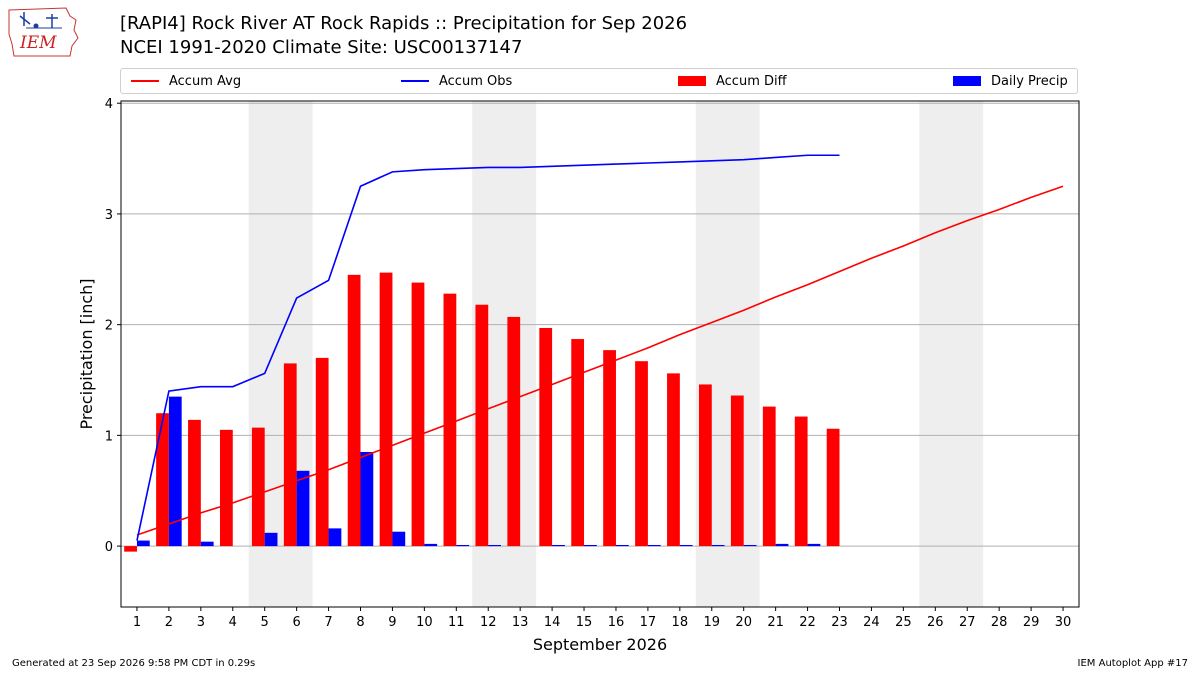 This screenshot has height=675, width=1200. I want to click on title-line-2: NCEI 1991-2020 Climate Site: USC00137147, so click(321, 47).